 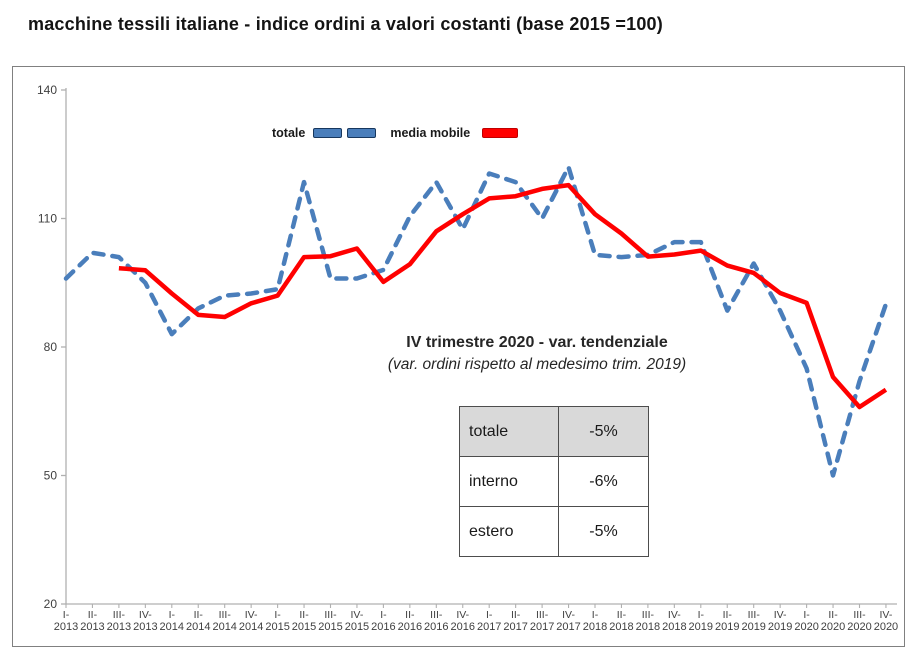 I want to click on totale-dashed-line-swatch, so click(x=345, y=133).